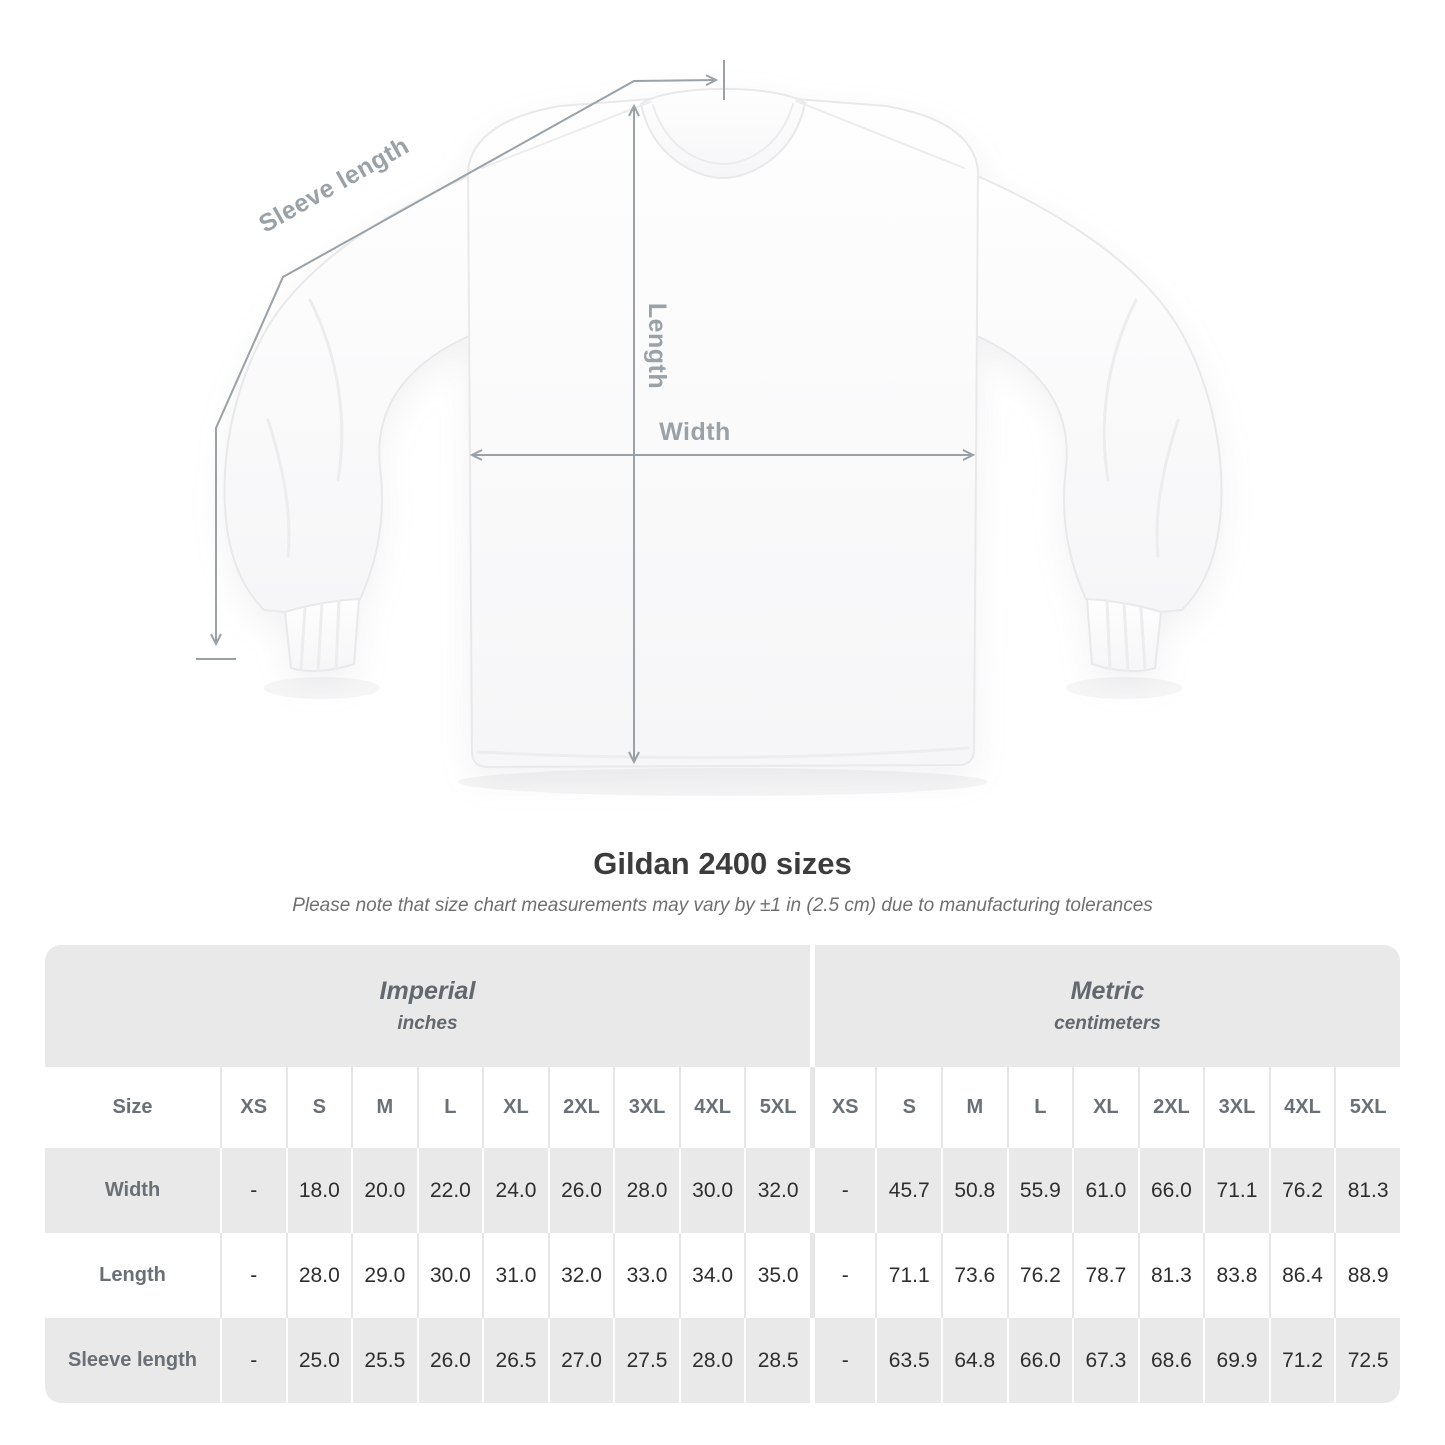 The width and height of the screenshot is (1445, 1445). I want to click on value-cell: 27.0, so click(580, 1360).